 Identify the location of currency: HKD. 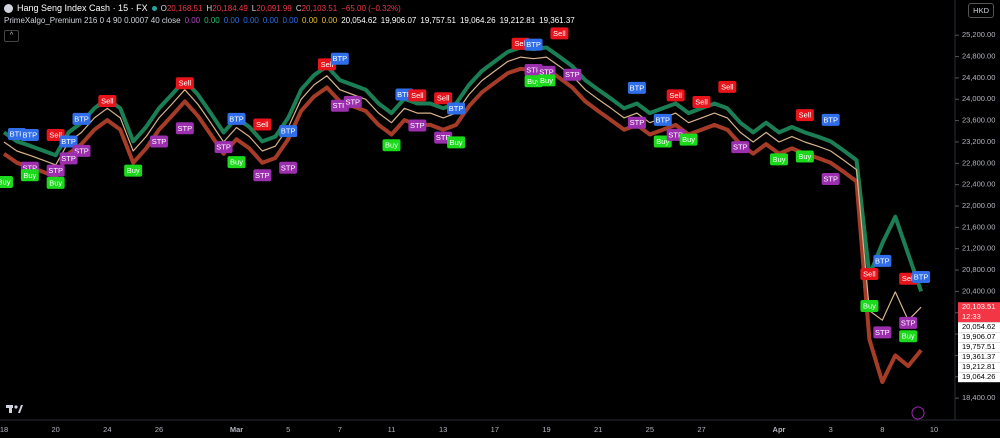
(981, 10).